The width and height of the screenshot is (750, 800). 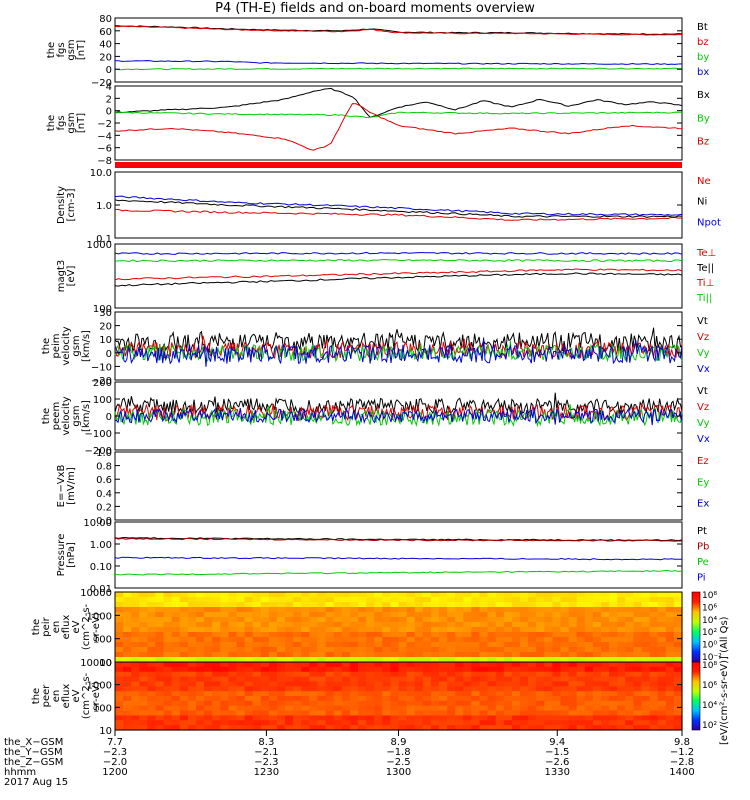 What do you see at coordinates (398, 208) in the screenshot?
I see `series-line-ni` at bounding box center [398, 208].